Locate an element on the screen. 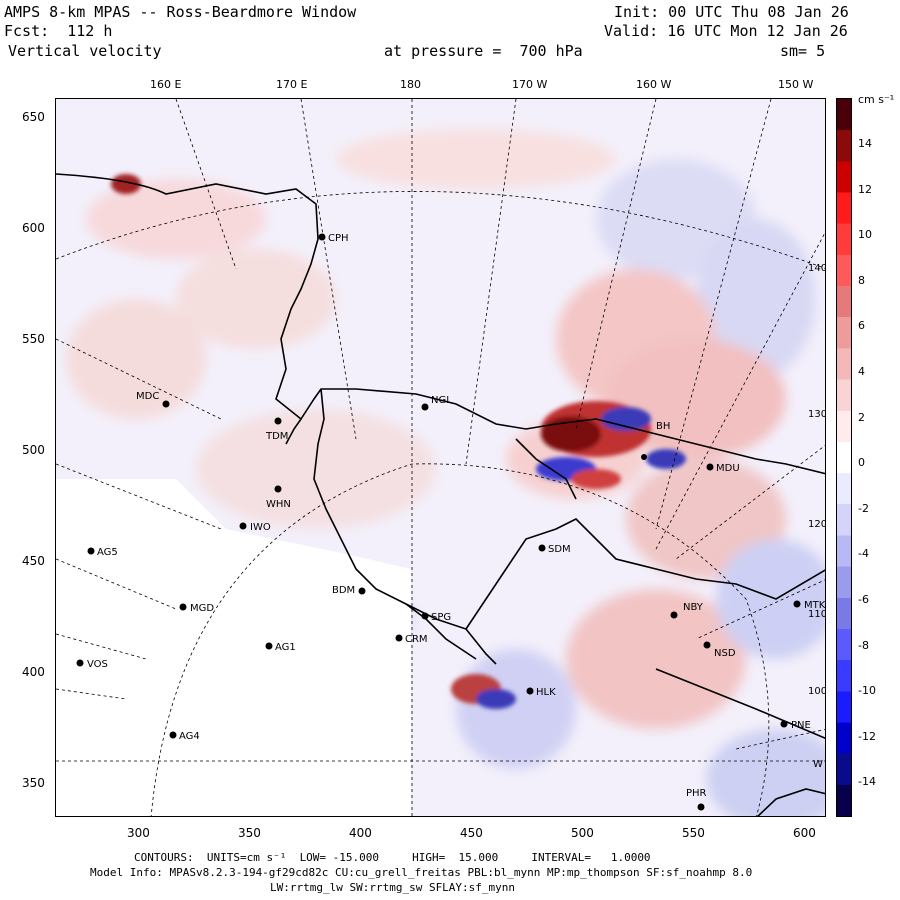 This screenshot has width=900, height=900. station-crm: CRM is located at coordinates (411, 639).